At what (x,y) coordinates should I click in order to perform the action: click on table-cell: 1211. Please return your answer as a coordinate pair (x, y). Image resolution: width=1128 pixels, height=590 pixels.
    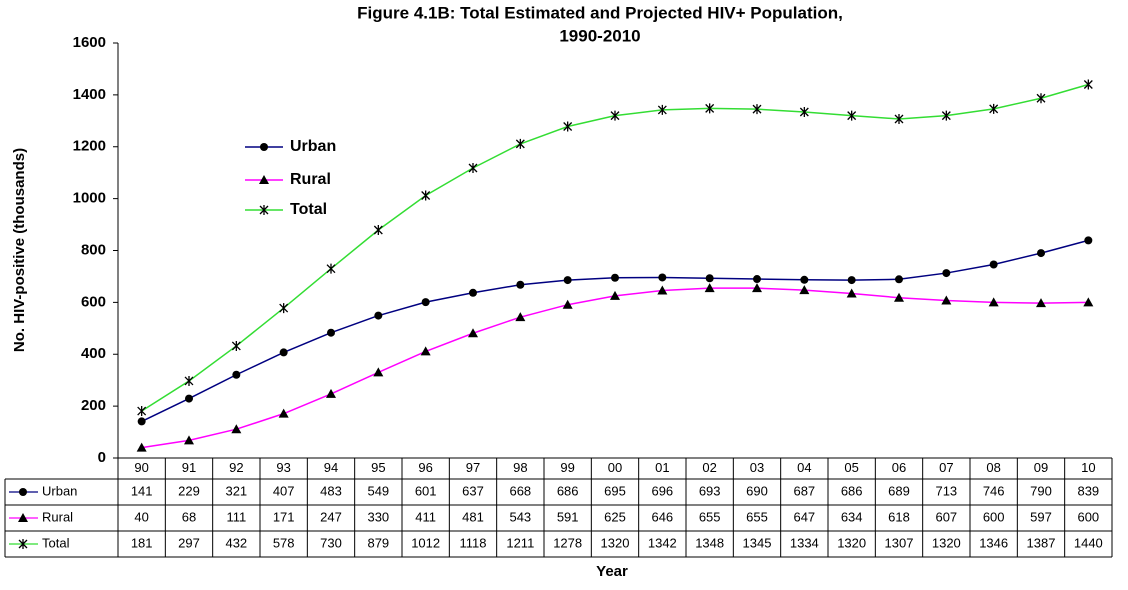
    Looking at the image, I should click on (520, 542).